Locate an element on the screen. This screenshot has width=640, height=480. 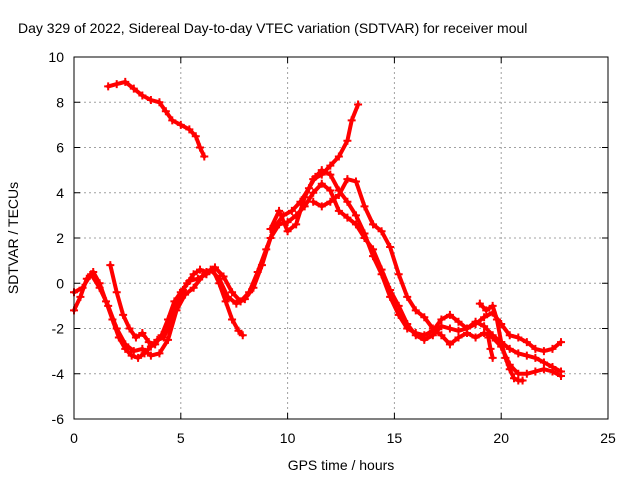
x-tick-label: 25 is located at coordinates (608, 438).